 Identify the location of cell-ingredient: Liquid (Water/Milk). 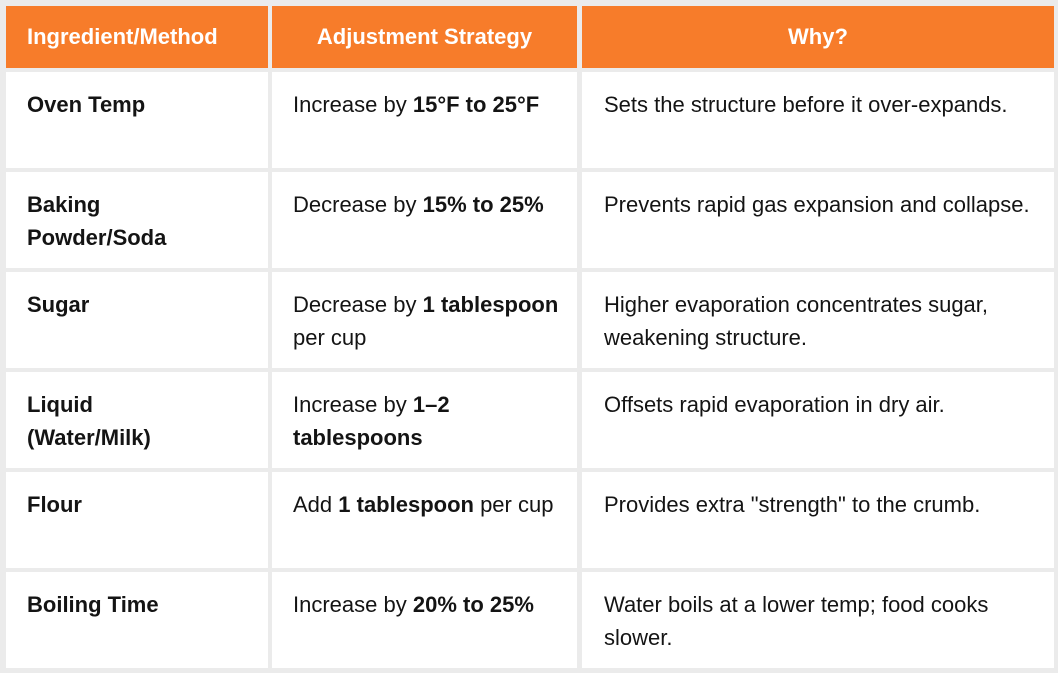
(137, 420).